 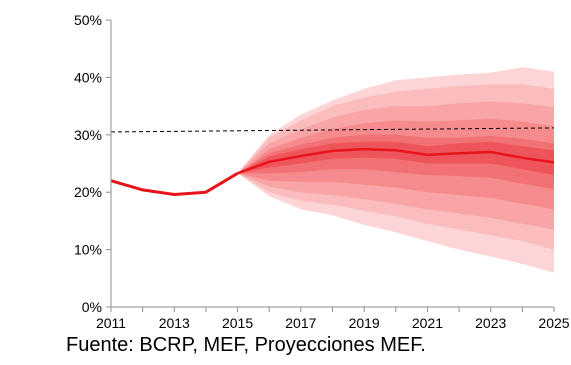 What do you see at coordinates (88, 250) in the screenshot?
I see `y-tick-label: 10%` at bounding box center [88, 250].